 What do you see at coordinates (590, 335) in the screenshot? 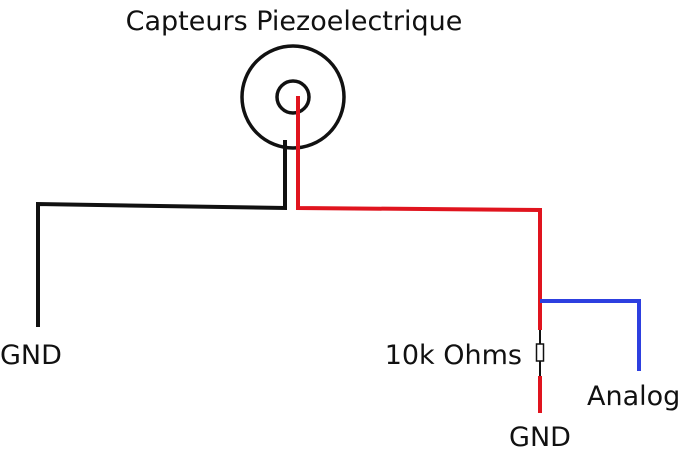
I see `blue-wire` at bounding box center [590, 335].